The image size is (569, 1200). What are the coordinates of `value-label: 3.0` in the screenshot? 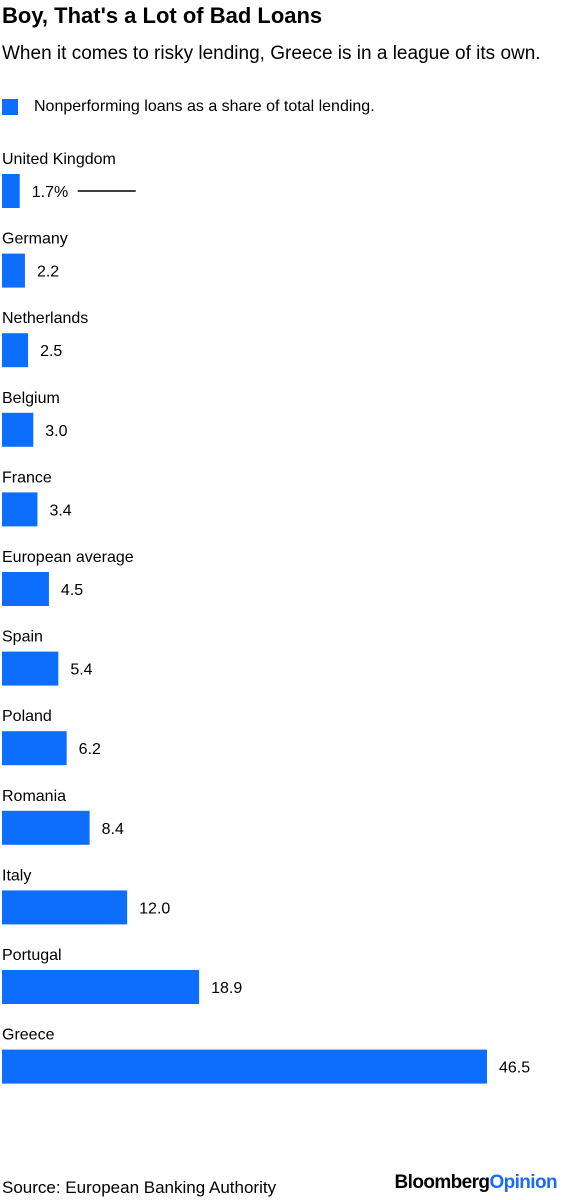 It's located at (56, 431).